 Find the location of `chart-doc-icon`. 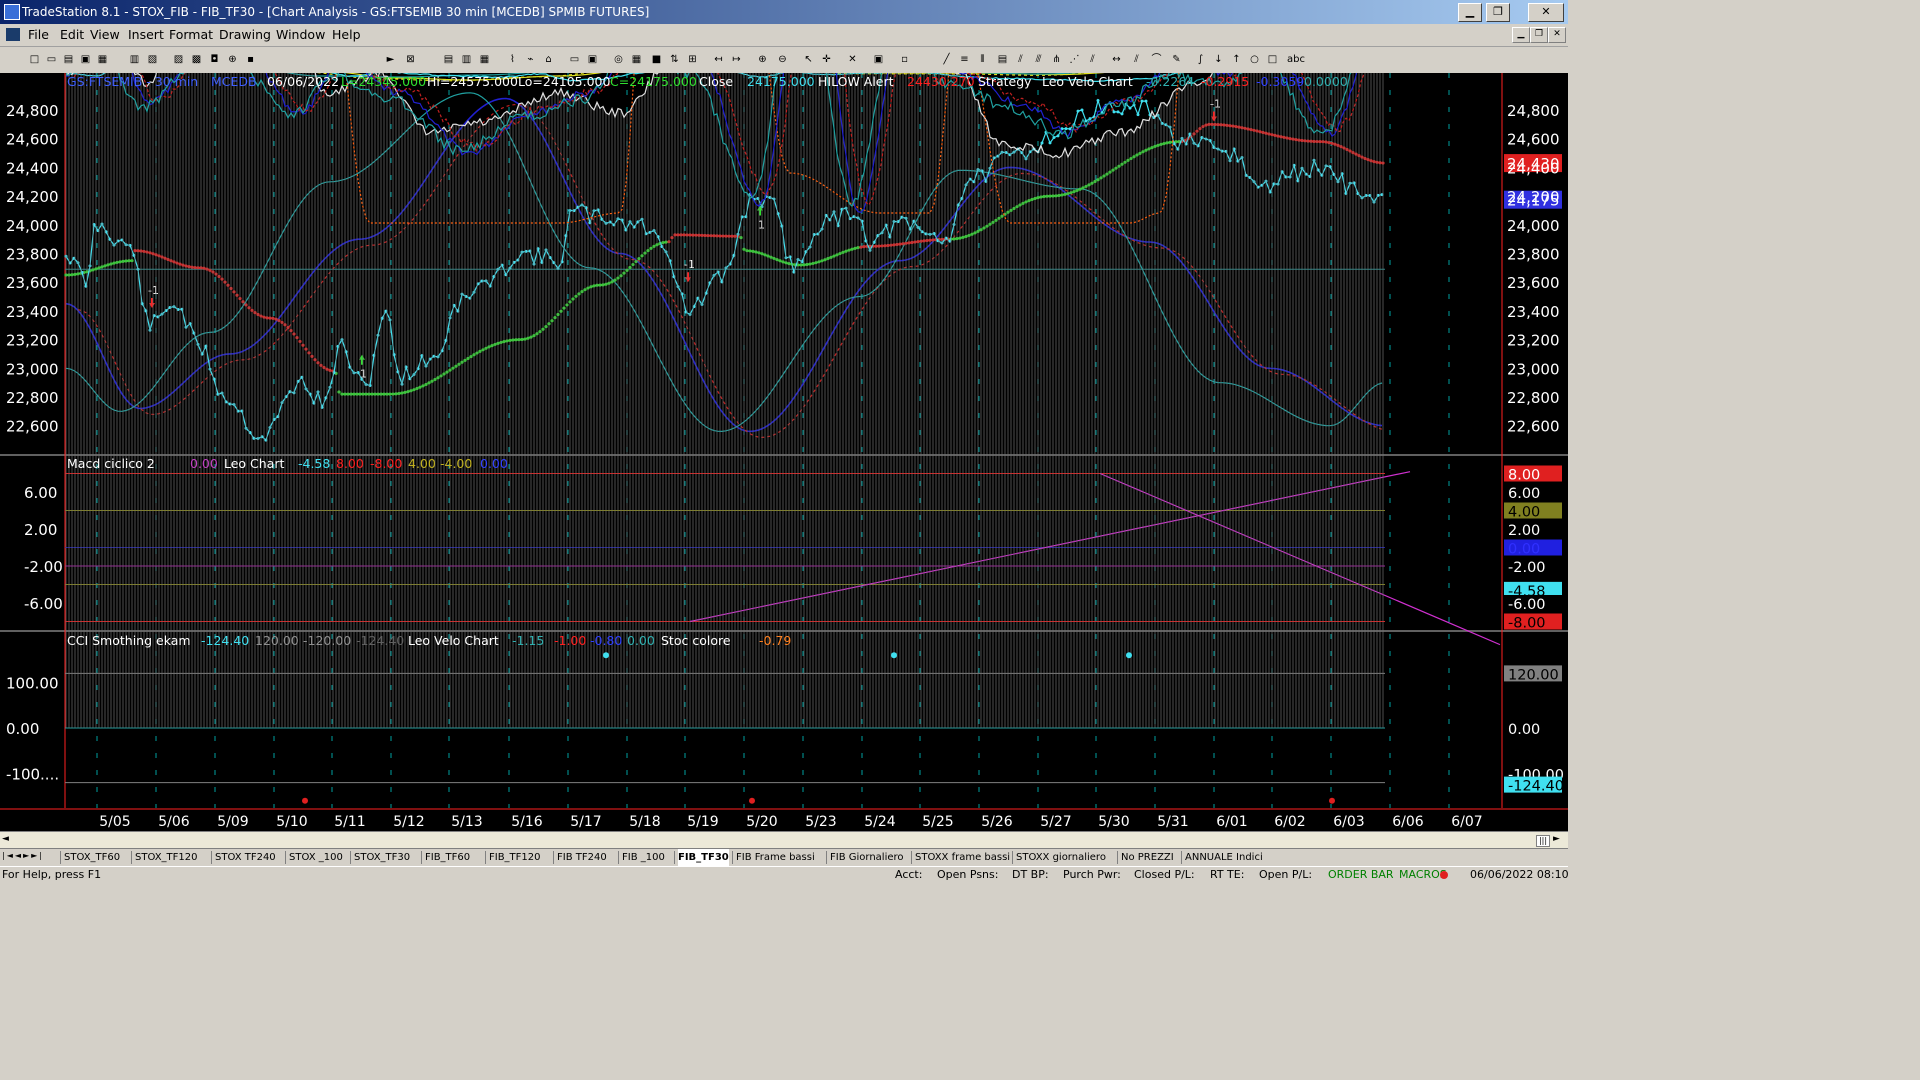

chart-doc-icon is located at coordinates (13, 34).